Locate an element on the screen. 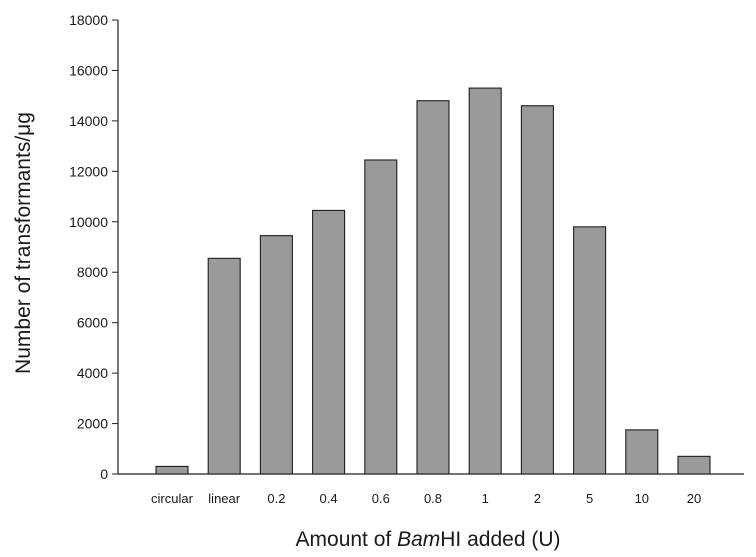  x-tick-label: 5 is located at coordinates (589, 498).